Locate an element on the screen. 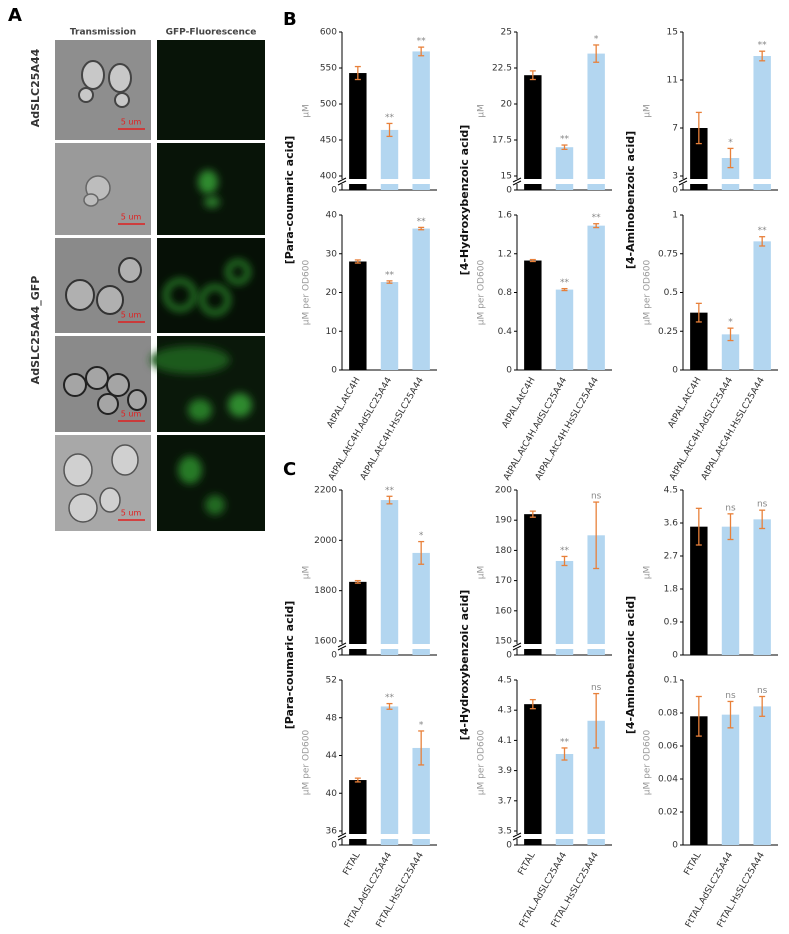 The image size is (789, 934). y-tick-label: 17.5 is located at coordinates (502, 141).